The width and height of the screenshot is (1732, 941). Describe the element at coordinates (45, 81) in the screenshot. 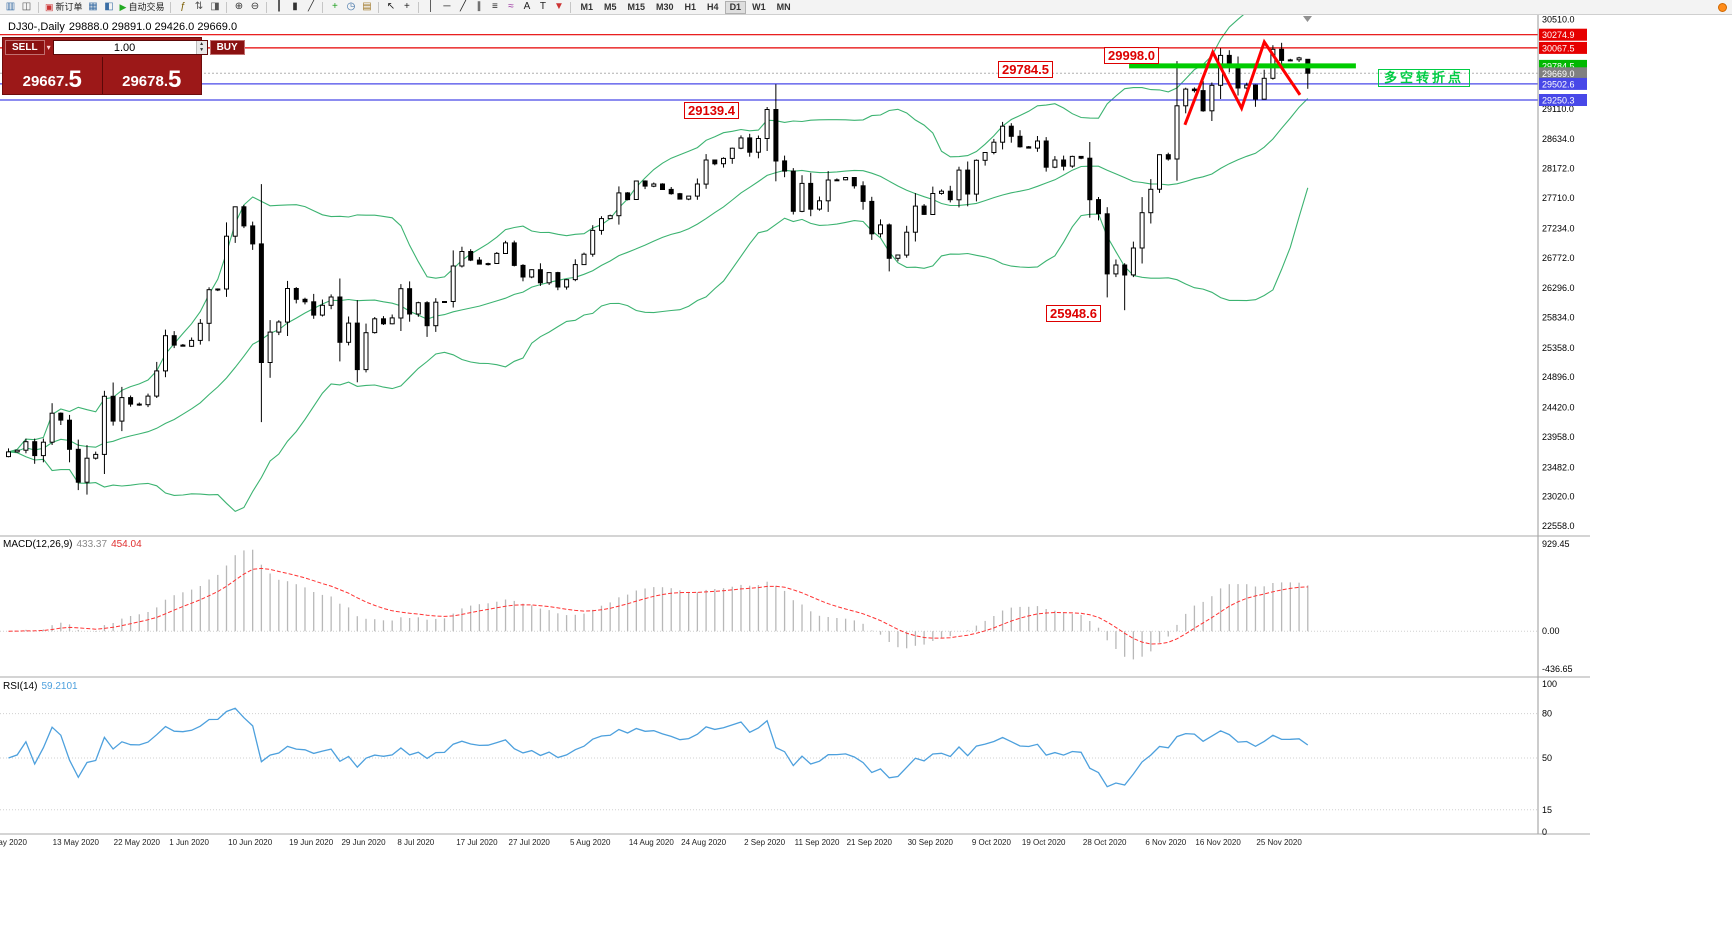

I see `sell-price-text: 29667.` at that location.